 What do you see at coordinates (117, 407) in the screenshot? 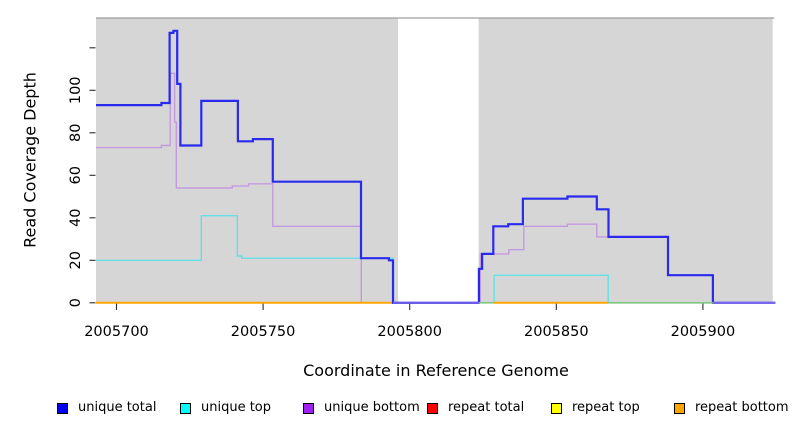
I see `legend-label: unique total` at bounding box center [117, 407].